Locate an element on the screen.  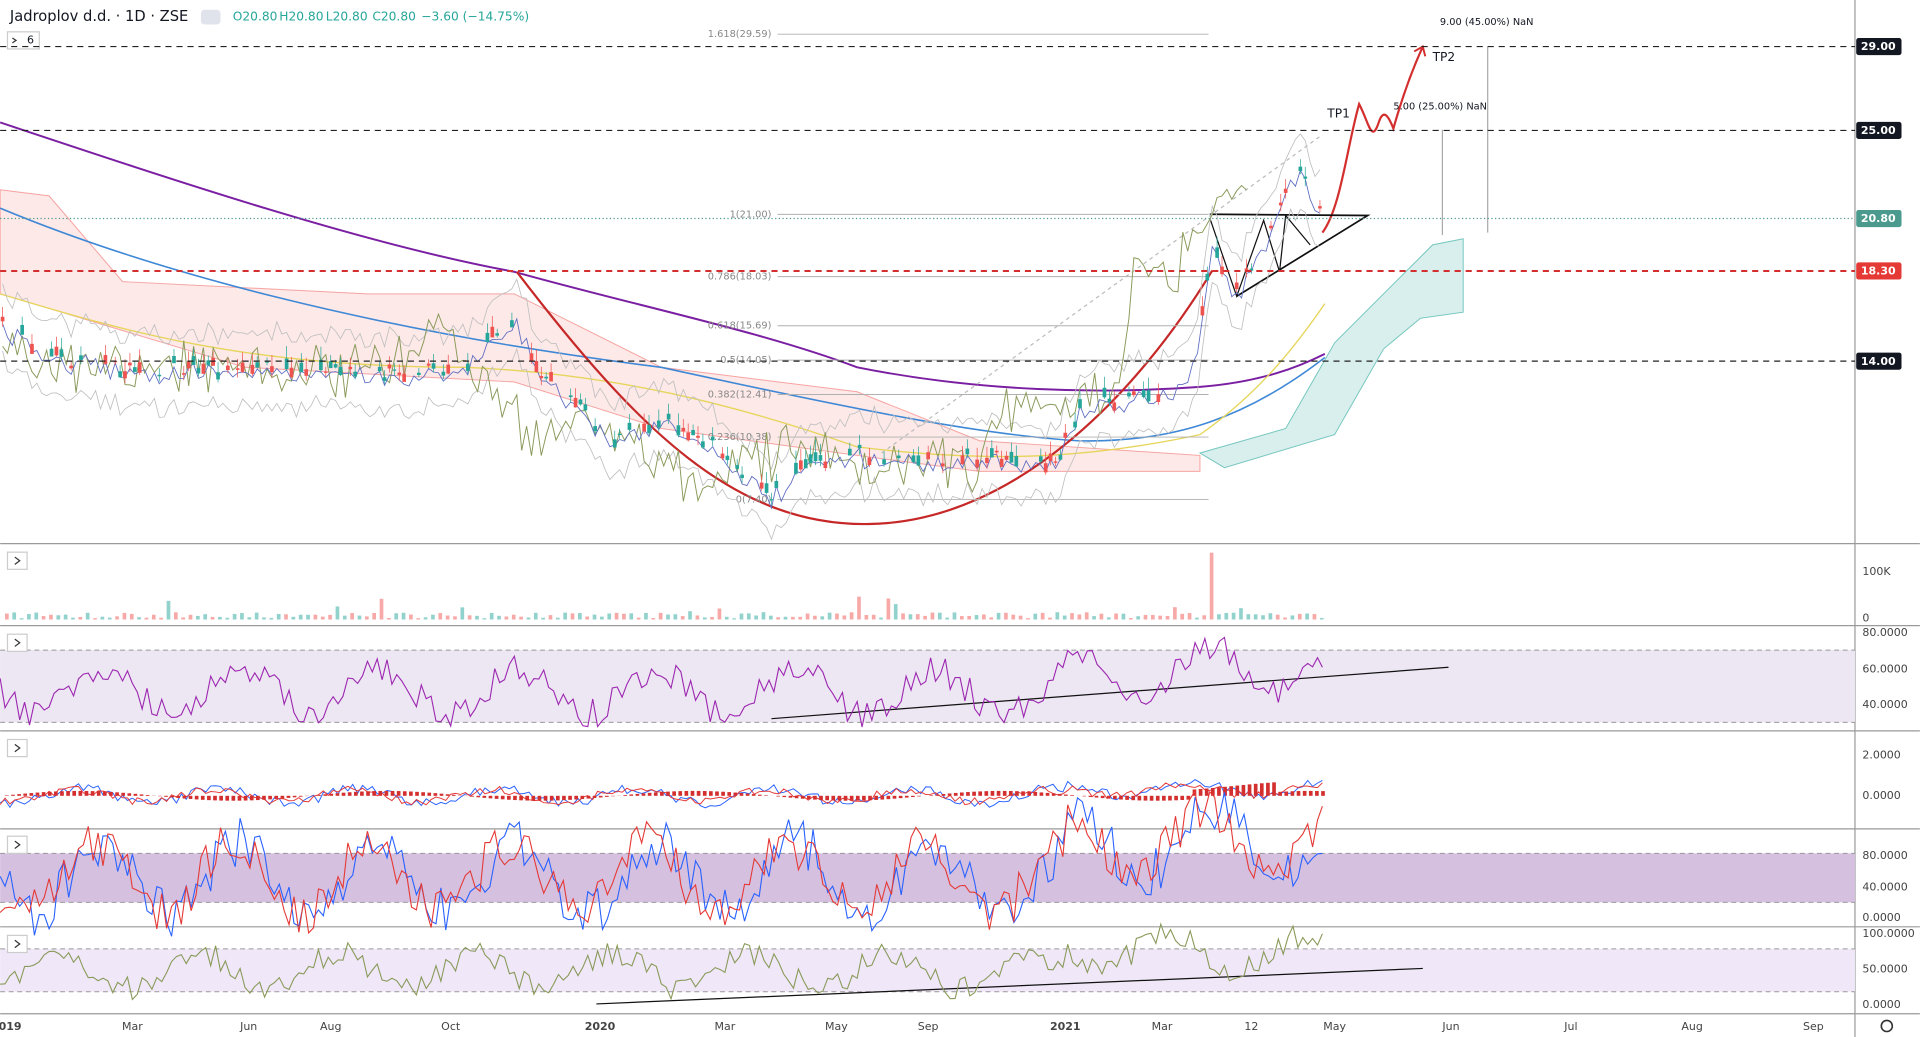
pane-axis-label: 40.0000 is located at coordinates (1885, 704).